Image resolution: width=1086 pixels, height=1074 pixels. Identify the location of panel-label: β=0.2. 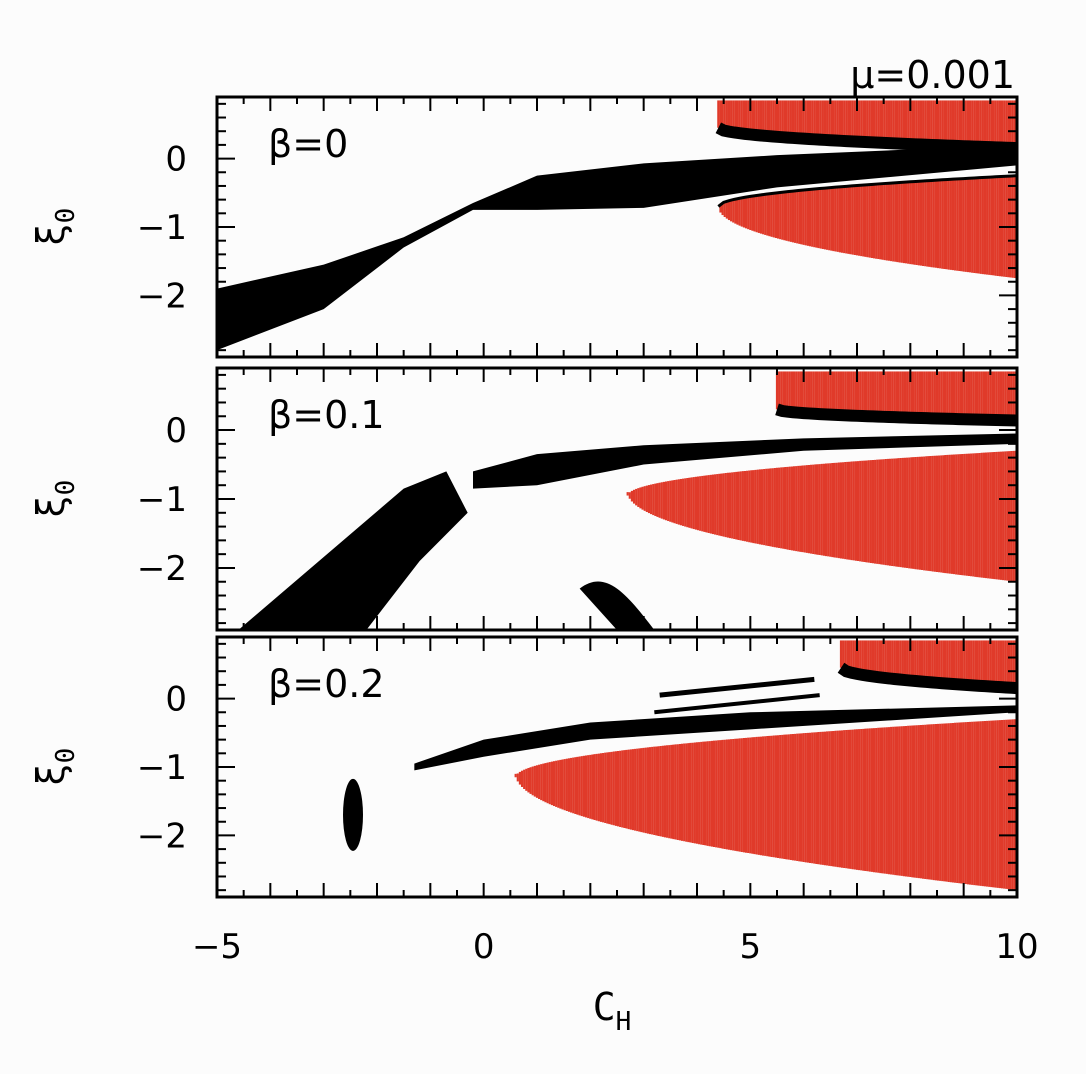
(326, 684).